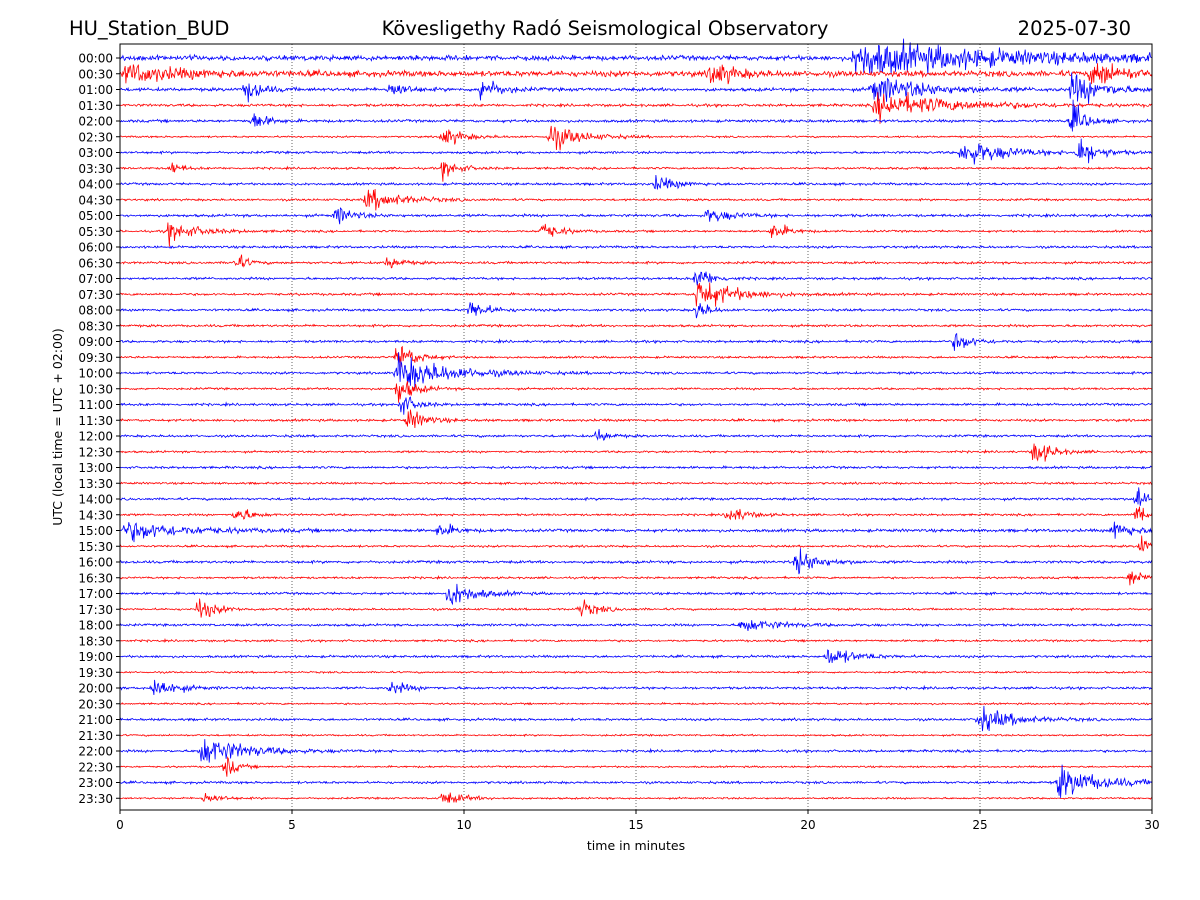 The image size is (1200, 900). I want to click on y-tick-label-15: 07:30, so click(95, 295).